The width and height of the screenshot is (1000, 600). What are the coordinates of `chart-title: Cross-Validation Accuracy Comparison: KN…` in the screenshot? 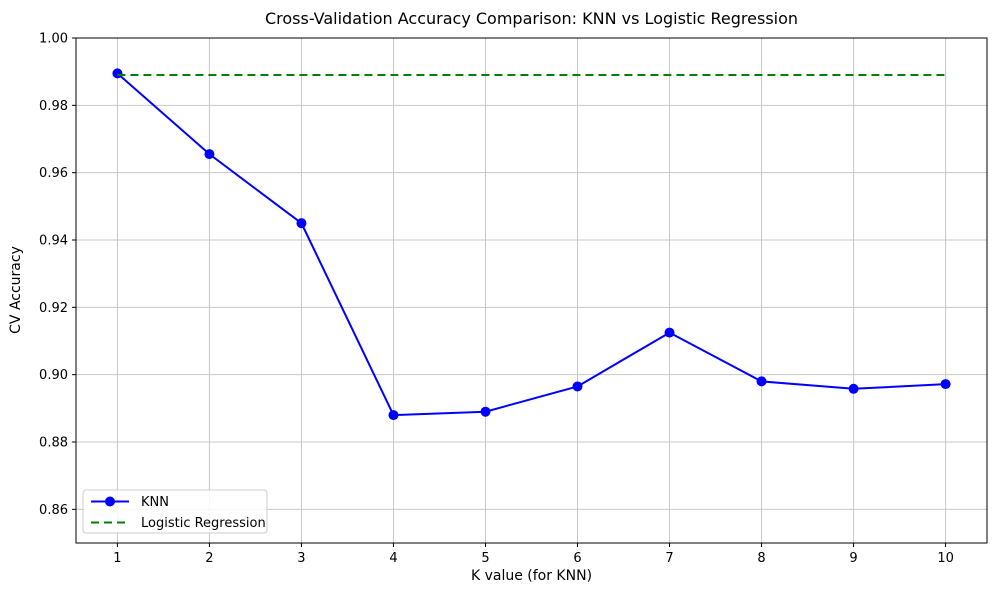 It's located at (531, 18).